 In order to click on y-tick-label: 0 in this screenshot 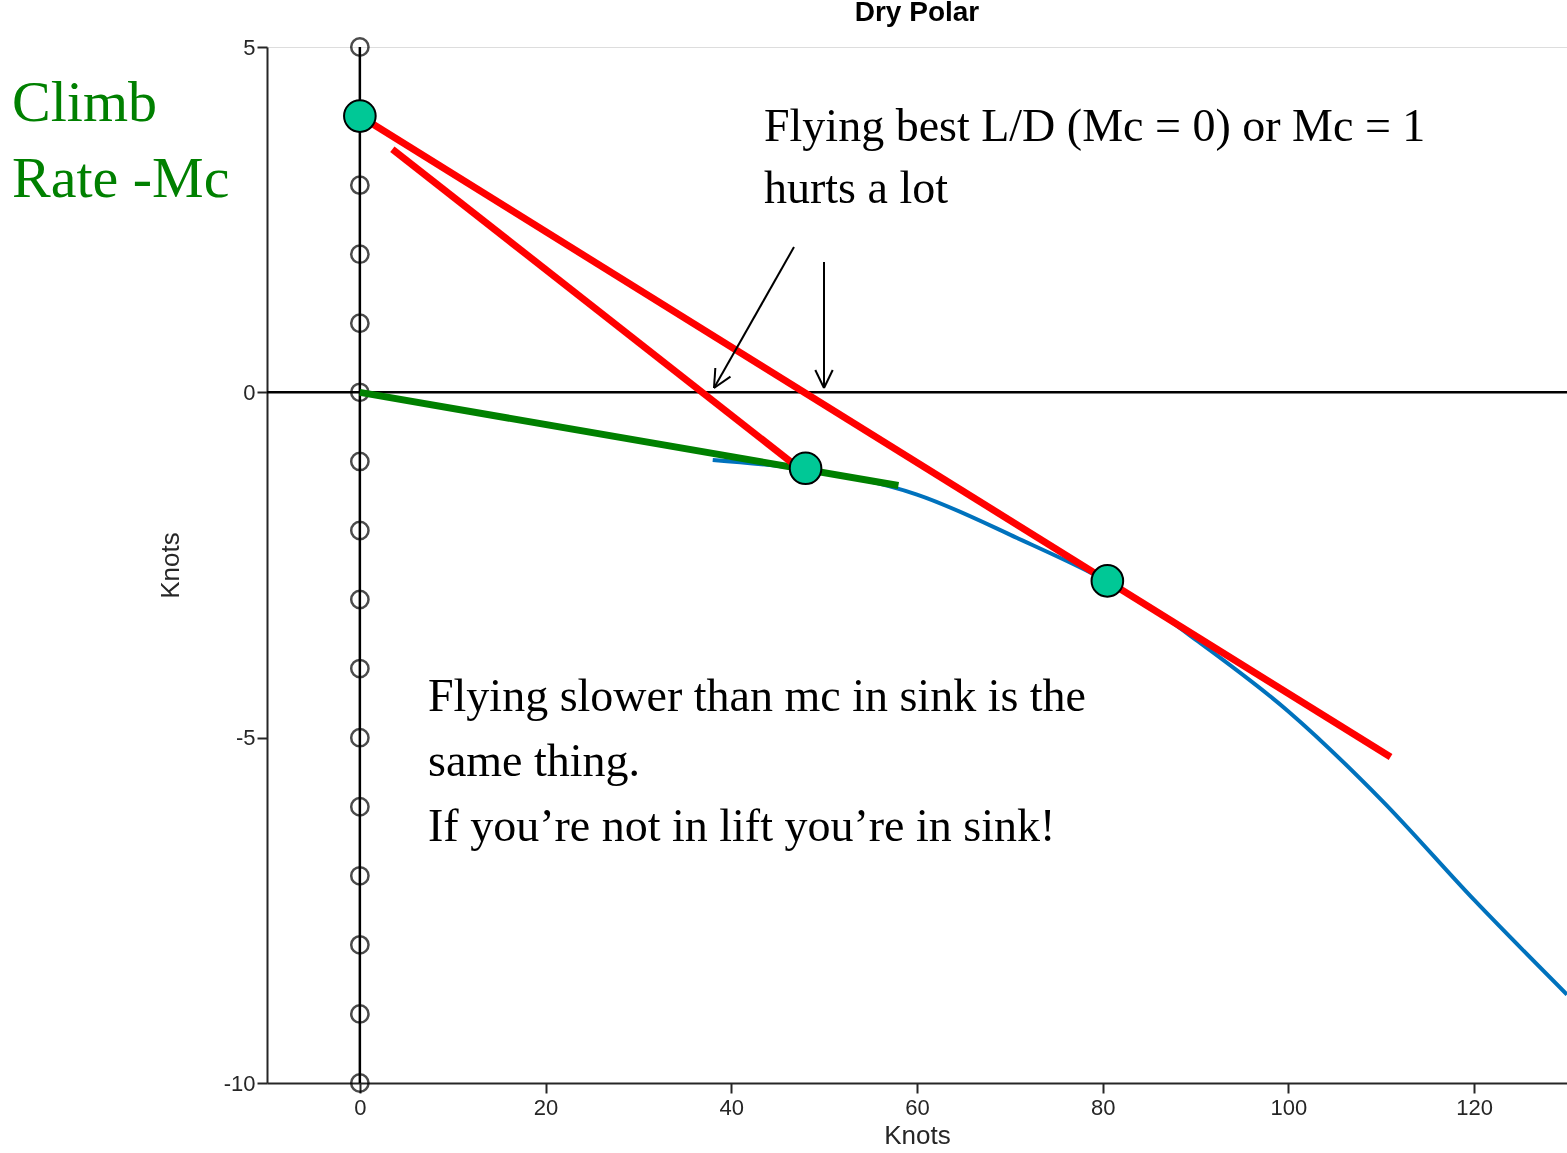, I will do `click(249, 392)`.